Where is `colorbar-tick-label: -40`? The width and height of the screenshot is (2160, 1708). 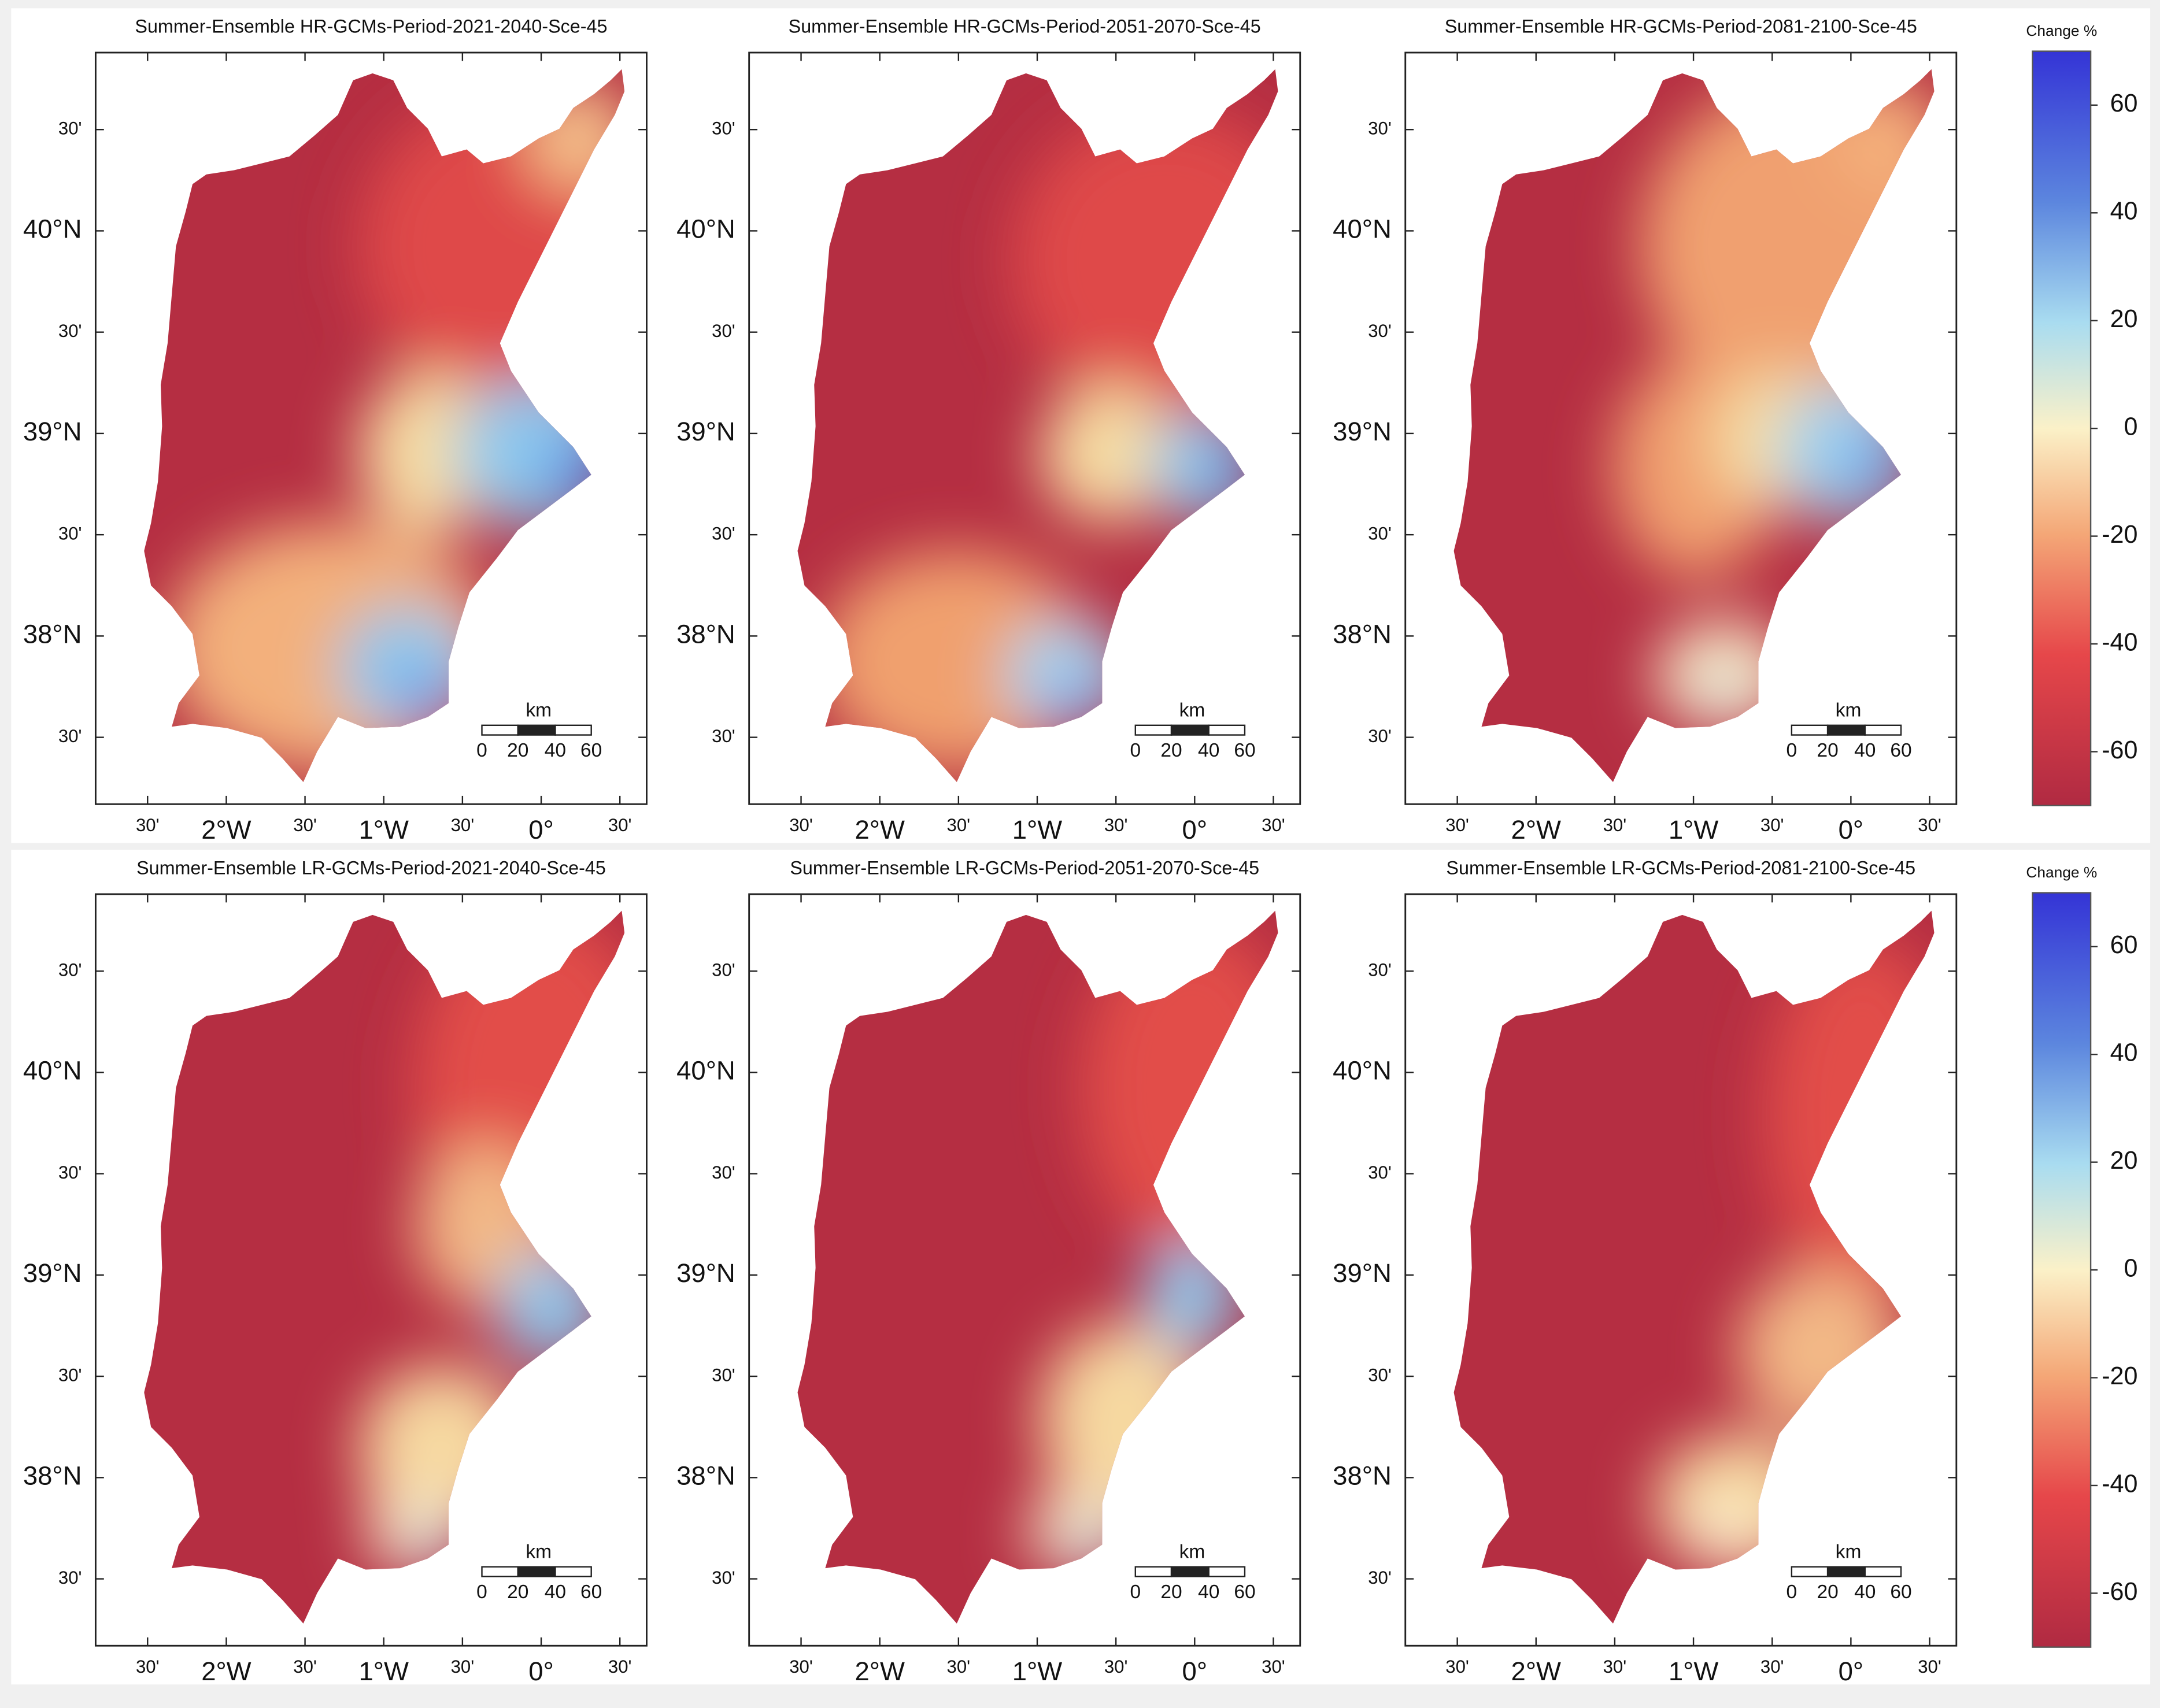
colorbar-tick-label: -40 is located at coordinates (2119, 1484).